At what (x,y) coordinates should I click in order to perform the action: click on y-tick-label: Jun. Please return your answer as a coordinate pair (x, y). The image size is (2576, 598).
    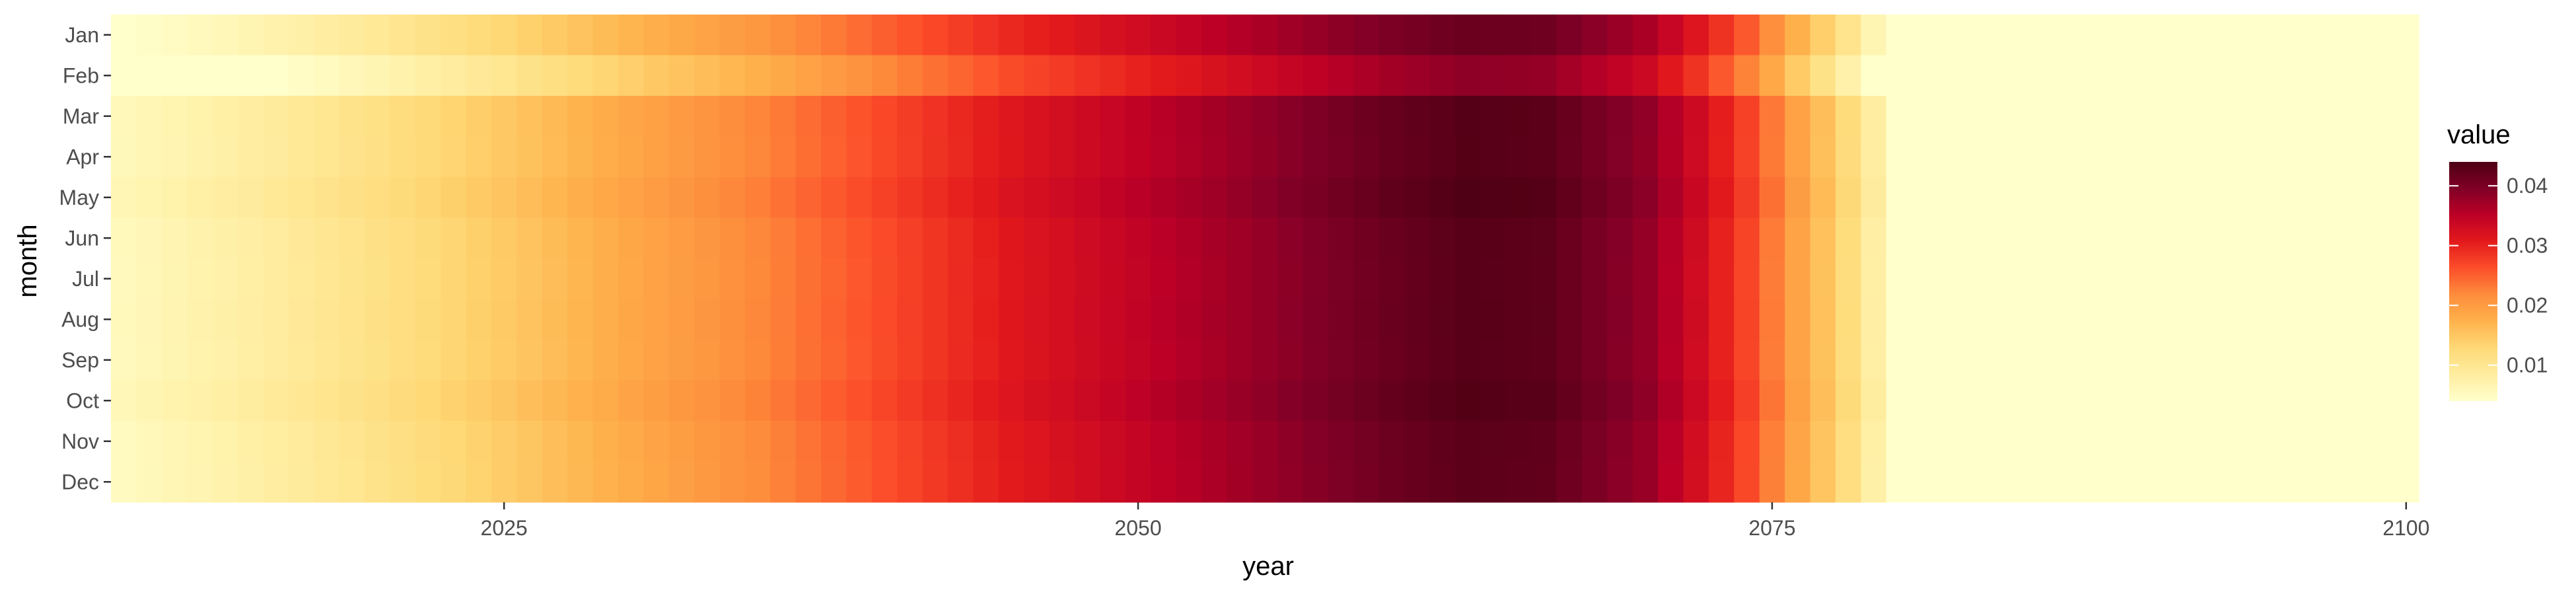
    Looking at the image, I should click on (82, 238).